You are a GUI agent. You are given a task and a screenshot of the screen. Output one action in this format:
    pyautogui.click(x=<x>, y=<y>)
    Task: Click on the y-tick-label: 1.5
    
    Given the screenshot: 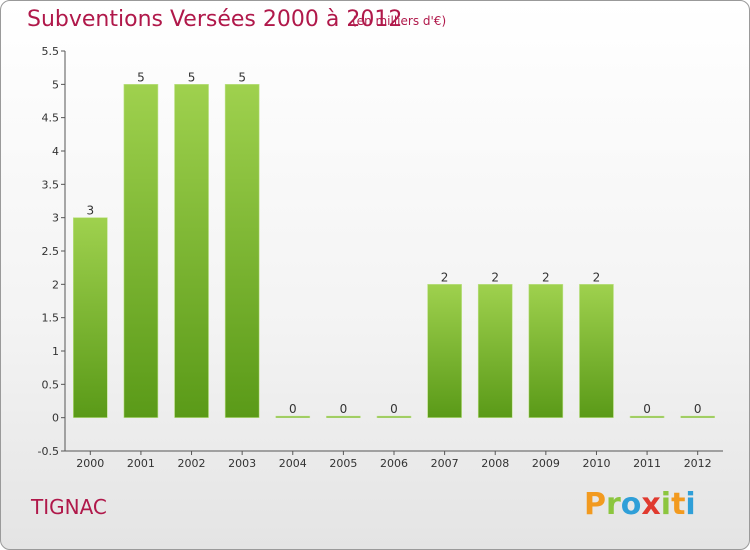 What is the action you would take?
    pyautogui.click(x=51, y=318)
    